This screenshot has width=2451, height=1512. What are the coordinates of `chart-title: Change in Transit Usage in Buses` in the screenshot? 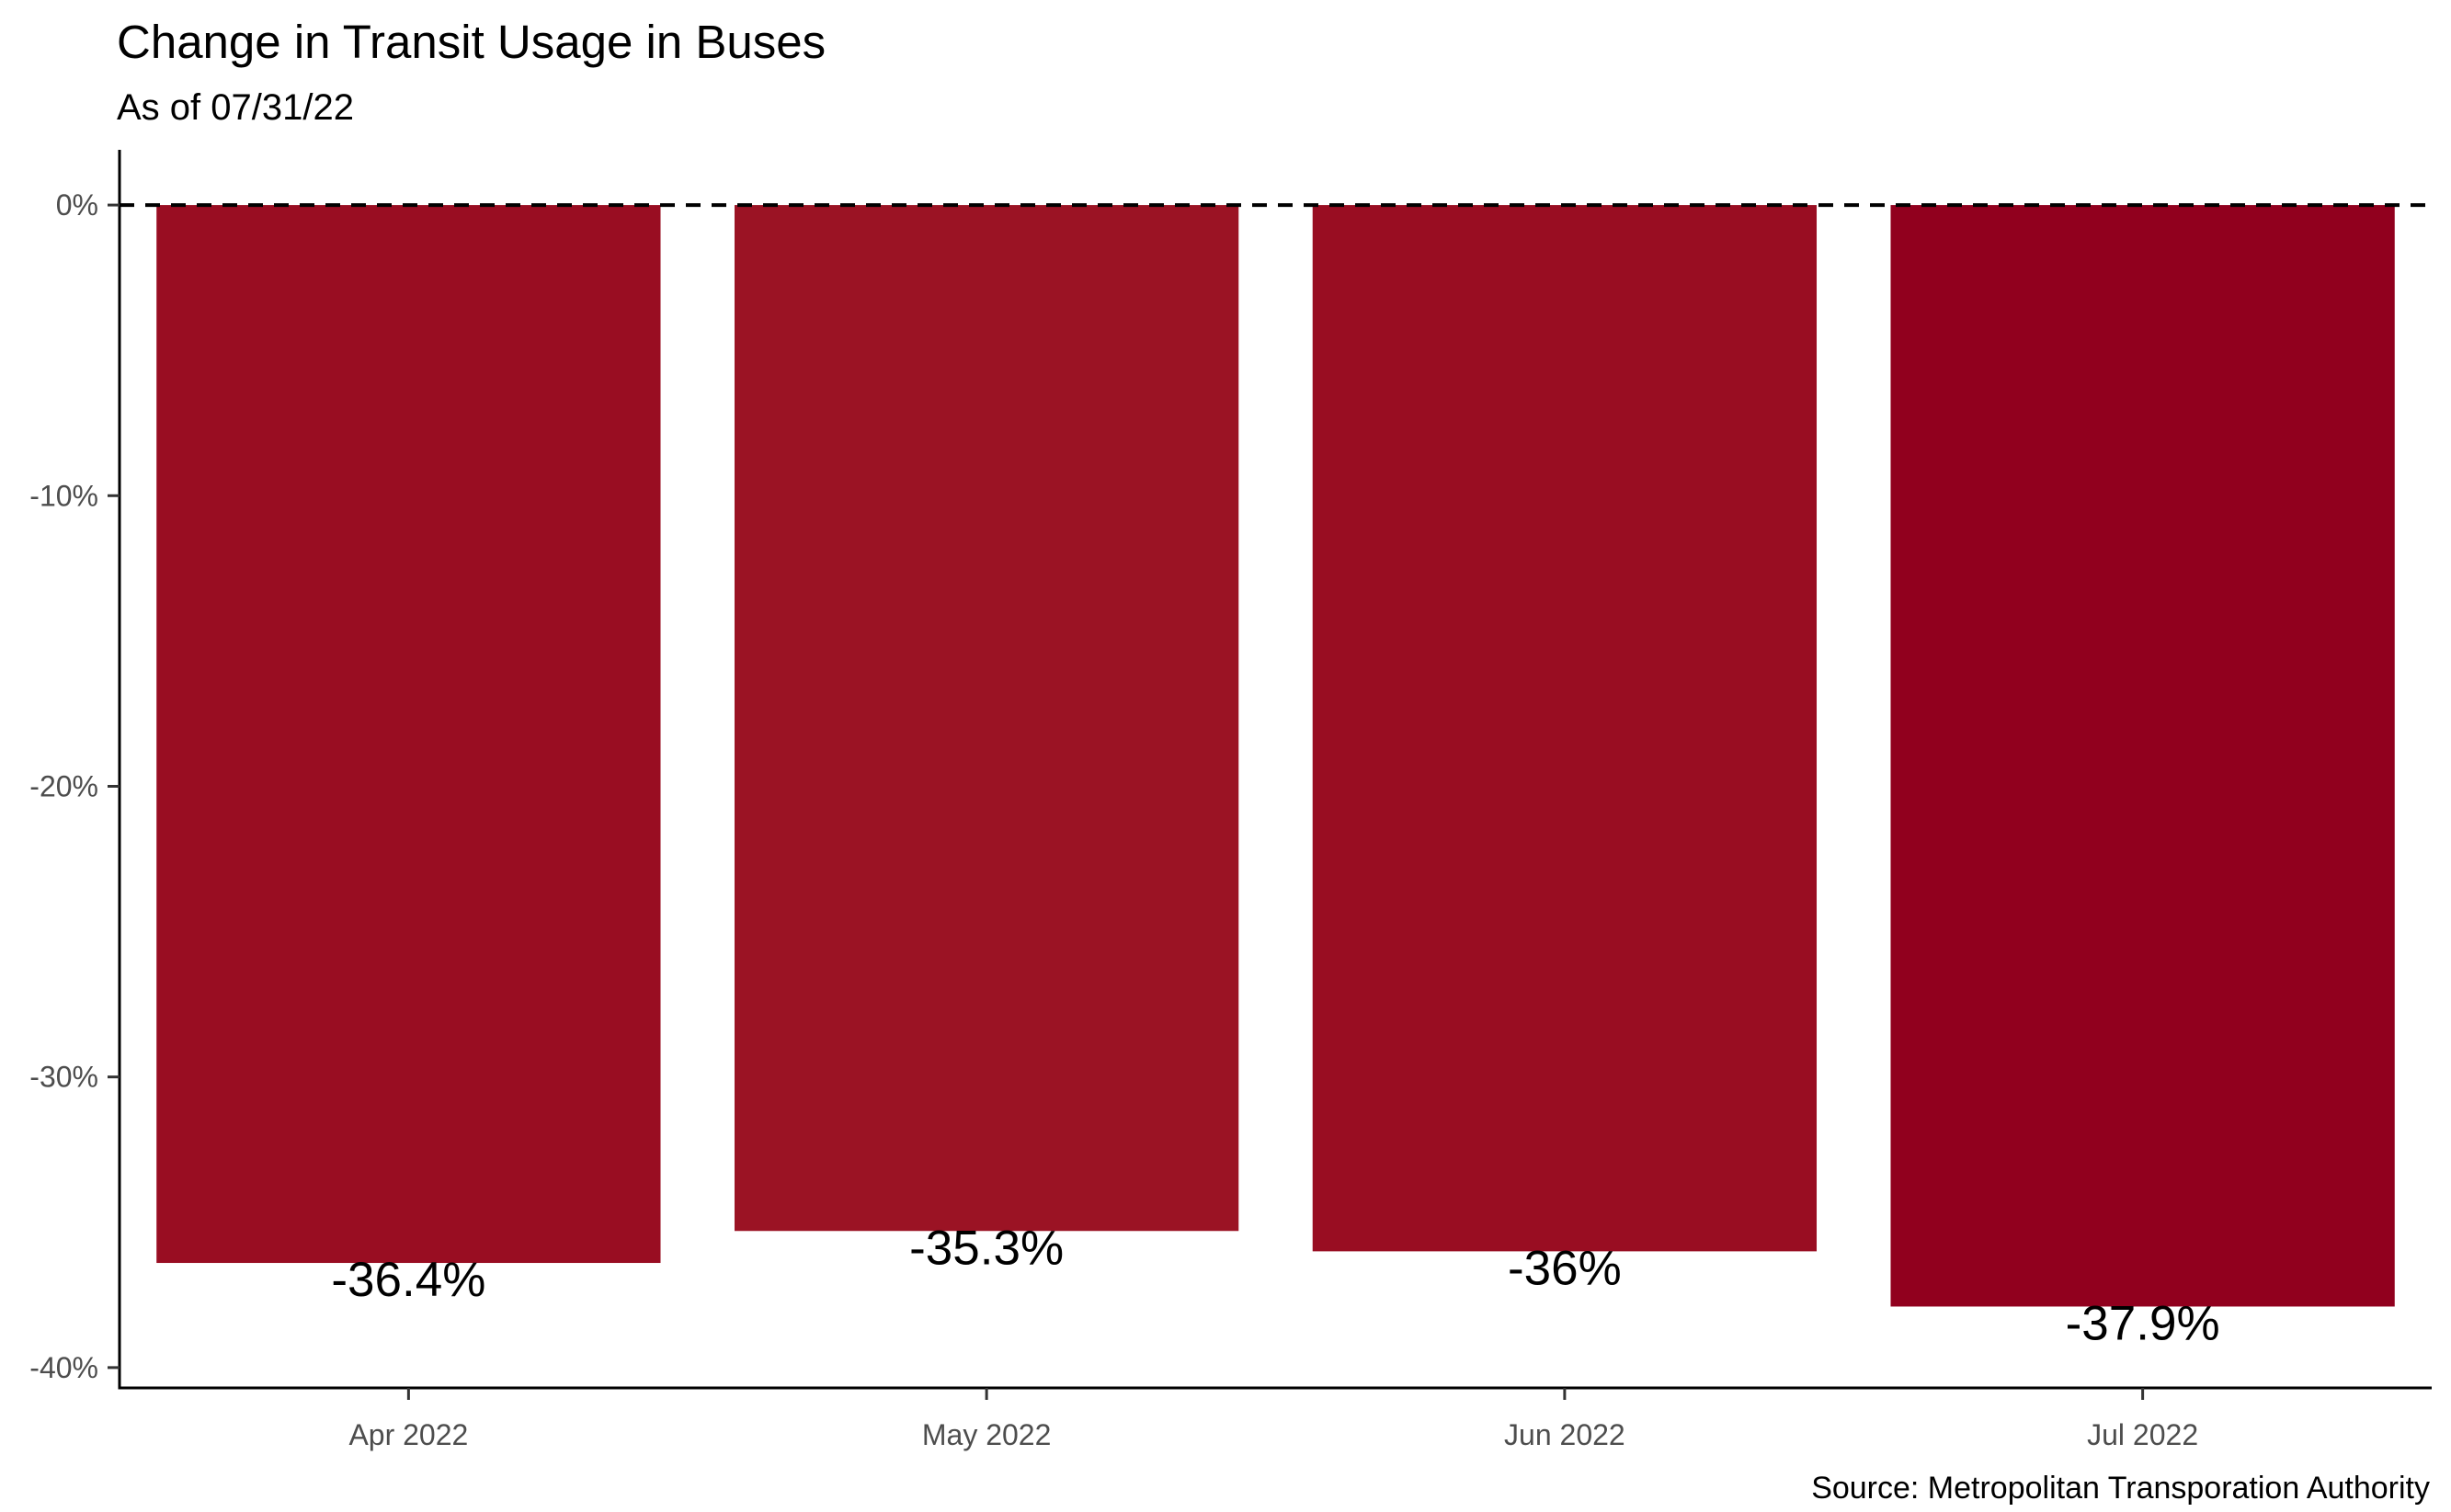 It's located at (471, 42).